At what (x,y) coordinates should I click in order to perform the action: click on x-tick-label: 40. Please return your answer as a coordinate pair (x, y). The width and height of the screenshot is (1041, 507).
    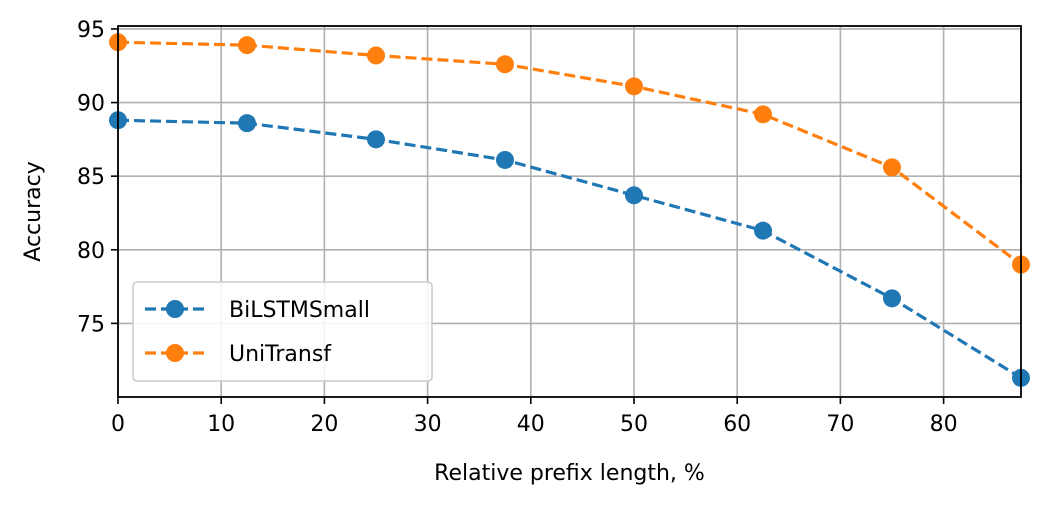
    Looking at the image, I should click on (531, 424).